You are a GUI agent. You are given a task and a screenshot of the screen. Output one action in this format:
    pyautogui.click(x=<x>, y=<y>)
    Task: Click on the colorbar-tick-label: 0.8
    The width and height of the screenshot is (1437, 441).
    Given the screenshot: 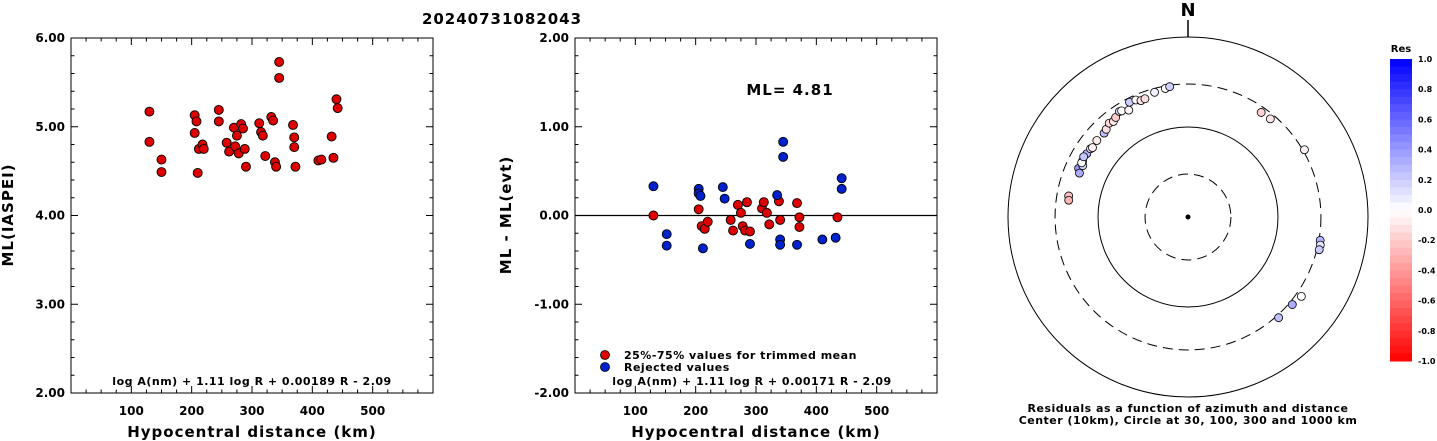 What is the action you would take?
    pyautogui.click(x=1425, y=89)
    